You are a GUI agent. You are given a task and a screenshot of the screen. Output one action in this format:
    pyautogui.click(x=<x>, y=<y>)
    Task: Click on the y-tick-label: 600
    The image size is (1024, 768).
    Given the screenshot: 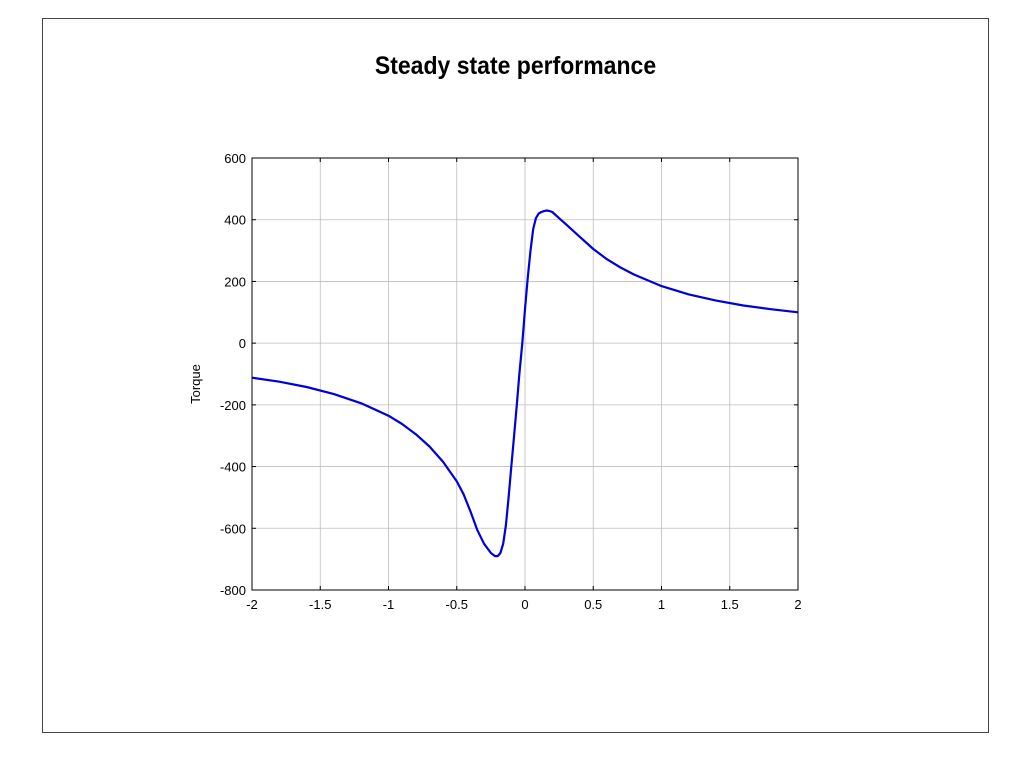 What is the action you would take?
    pyautogui.click(x=235, y=158)
    